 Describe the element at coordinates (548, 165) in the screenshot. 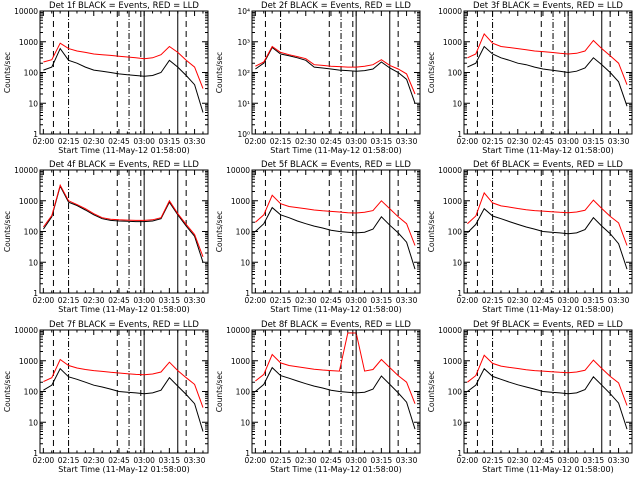

I see `panel-title: Det 6f BLACK = Events, RED = LLD` at that location.